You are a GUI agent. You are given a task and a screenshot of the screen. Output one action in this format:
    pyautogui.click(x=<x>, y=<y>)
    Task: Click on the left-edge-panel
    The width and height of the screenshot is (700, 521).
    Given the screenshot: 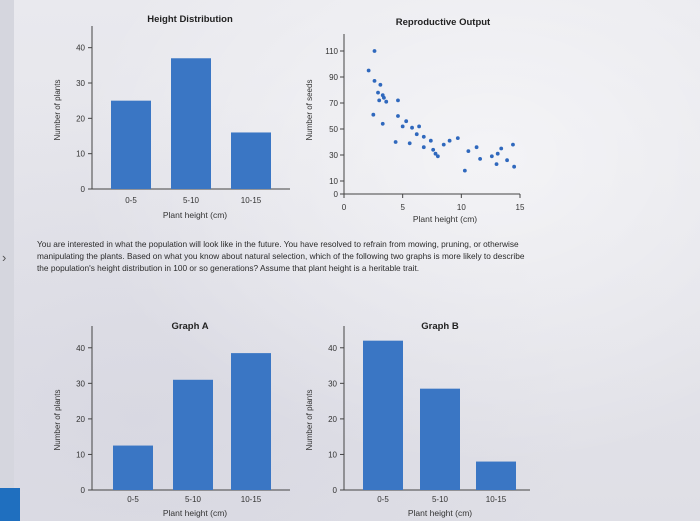 What is the action you would take?
    pyautogui.click(x=7, y=260)
    